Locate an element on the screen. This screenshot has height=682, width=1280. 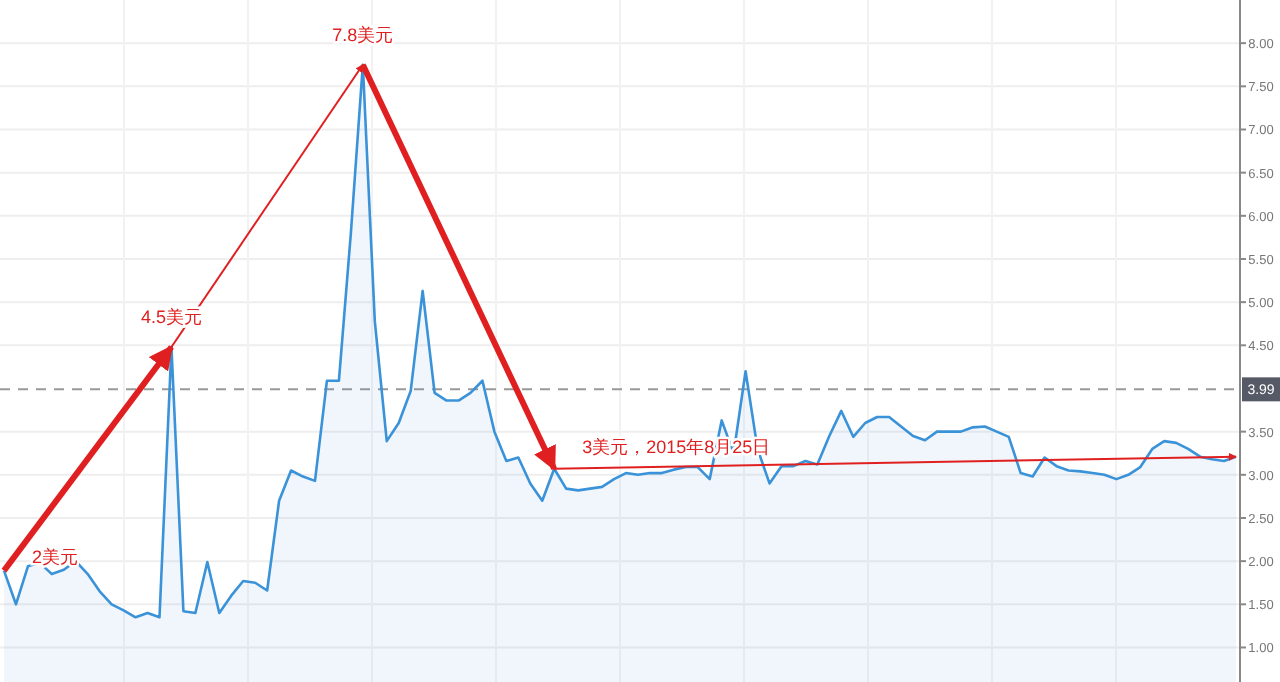
annotation: 7.8美元 is located at coordinates (363, 34).